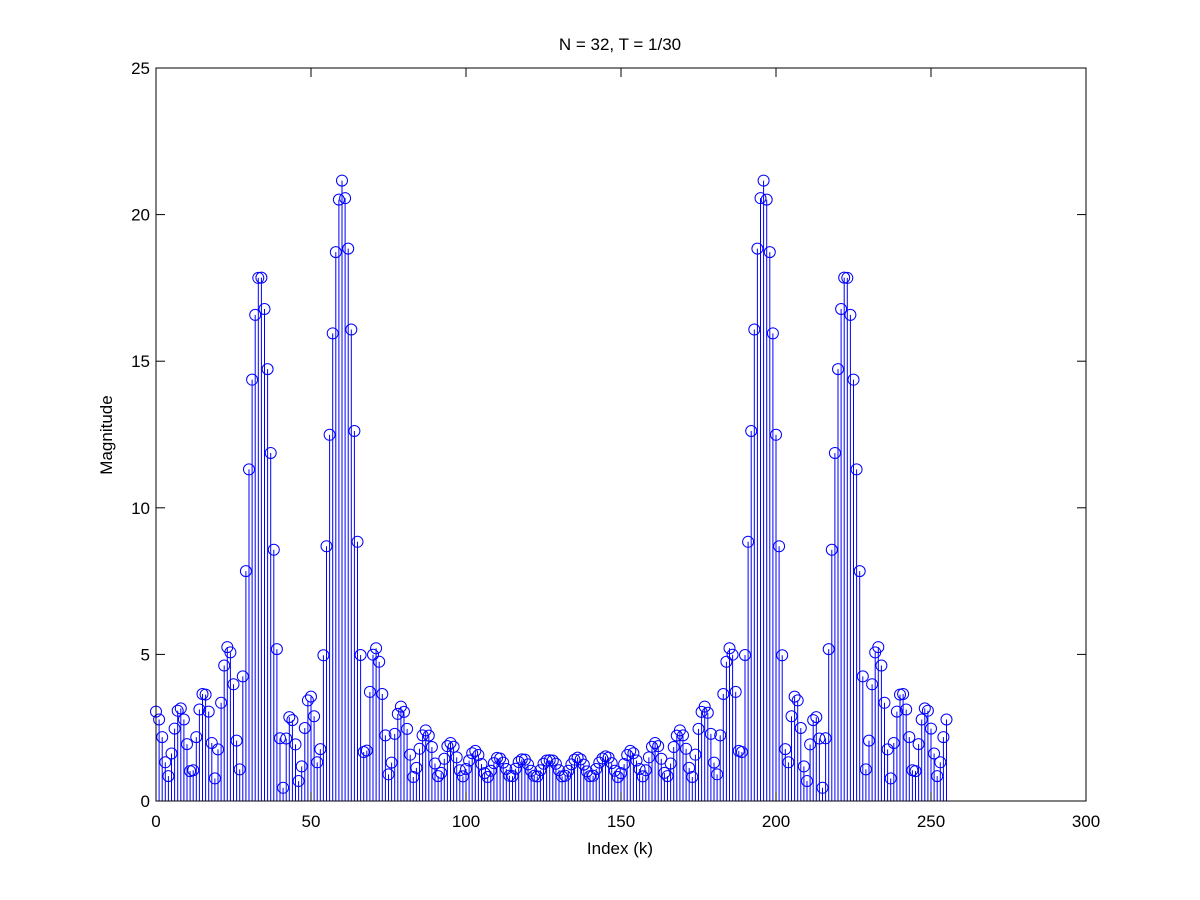 The image size is (1200, 900). I want to click on y-axis-label: Magnitude, so click(106, 434).